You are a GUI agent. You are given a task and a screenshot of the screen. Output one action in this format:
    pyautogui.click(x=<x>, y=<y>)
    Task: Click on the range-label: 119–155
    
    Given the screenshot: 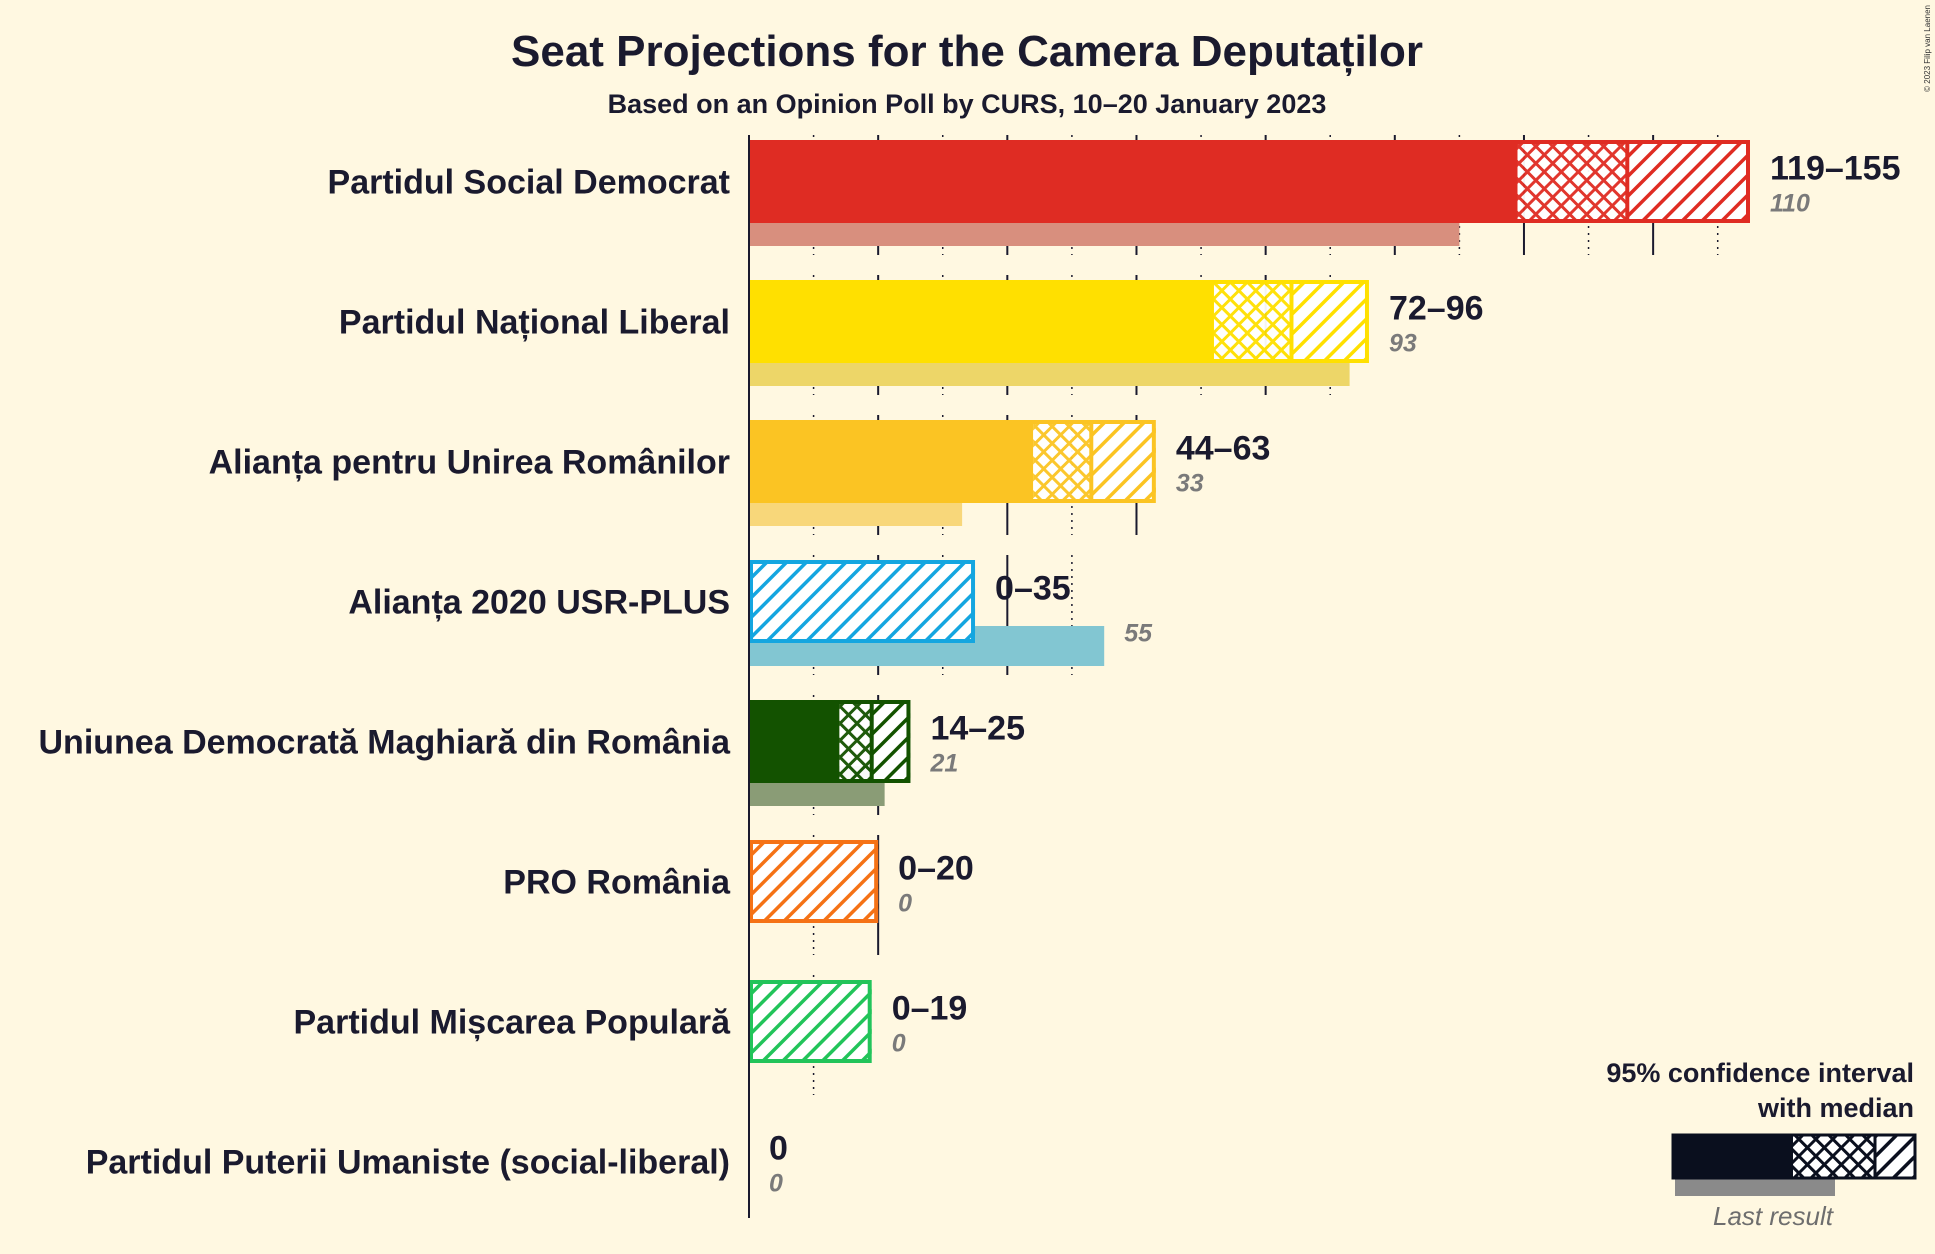 What is the action you would take?
    pyautogui.click(x=1835, y=169)
    